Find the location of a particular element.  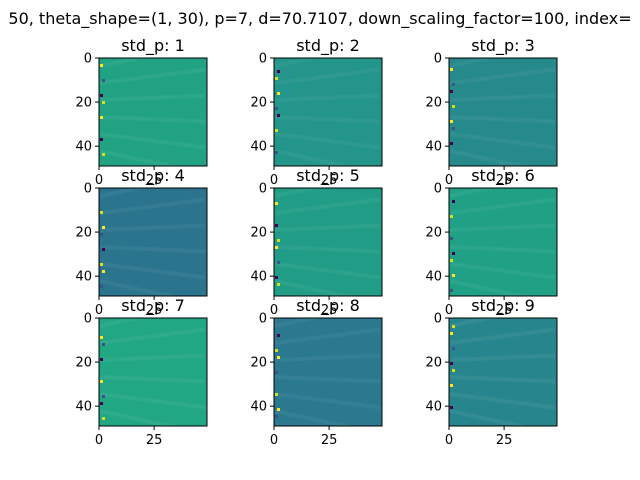

heatmap-panel: std_p: 8 0 20 40 0 25 is located at coordinates (316, 372).